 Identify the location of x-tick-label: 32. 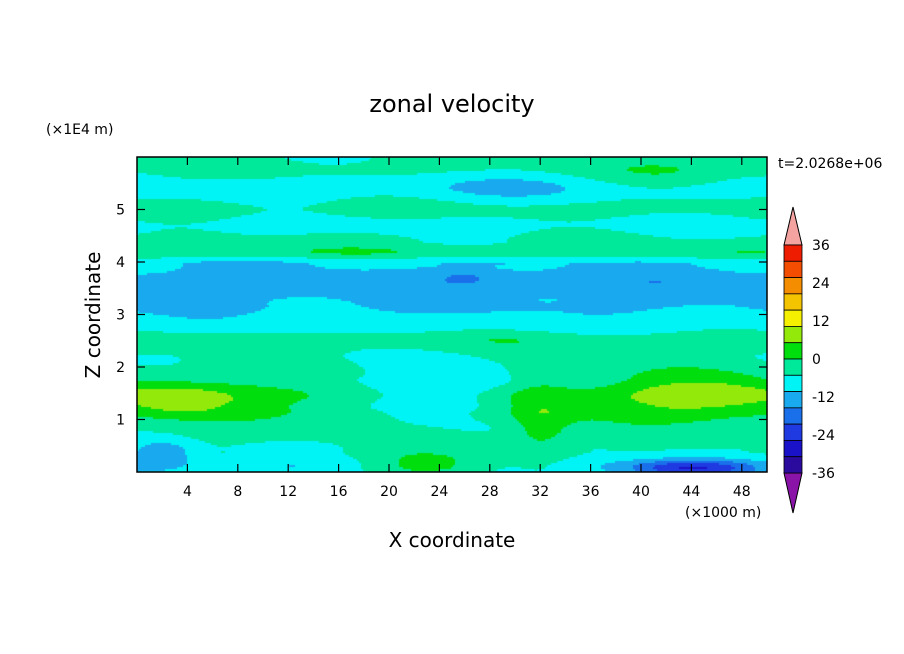
(540, 492).